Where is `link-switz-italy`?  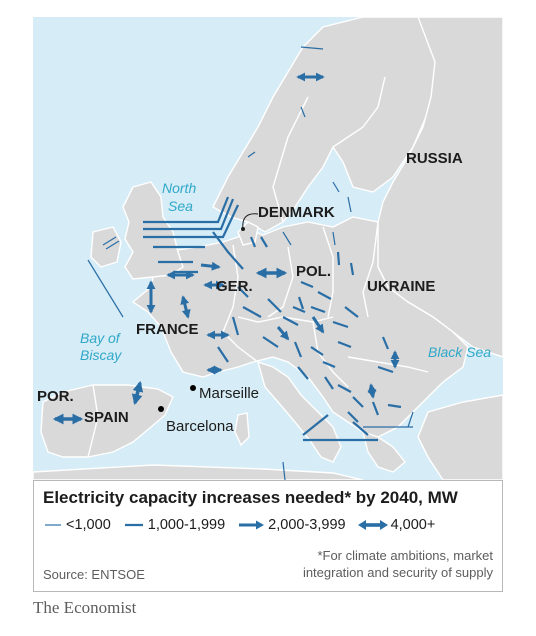
link-switz-italy is located at coordinates (235, 326).